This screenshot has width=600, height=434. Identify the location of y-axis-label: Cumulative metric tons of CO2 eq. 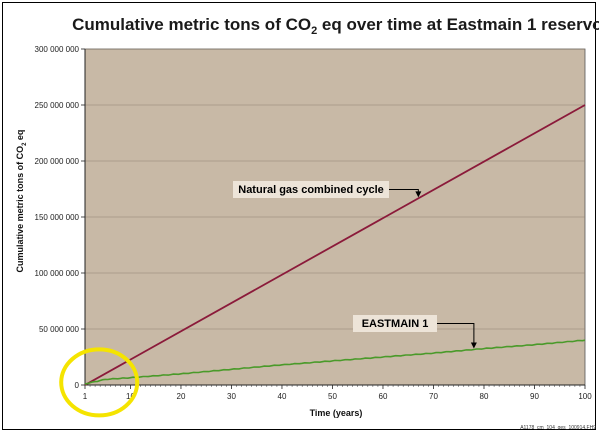
(21, 201).